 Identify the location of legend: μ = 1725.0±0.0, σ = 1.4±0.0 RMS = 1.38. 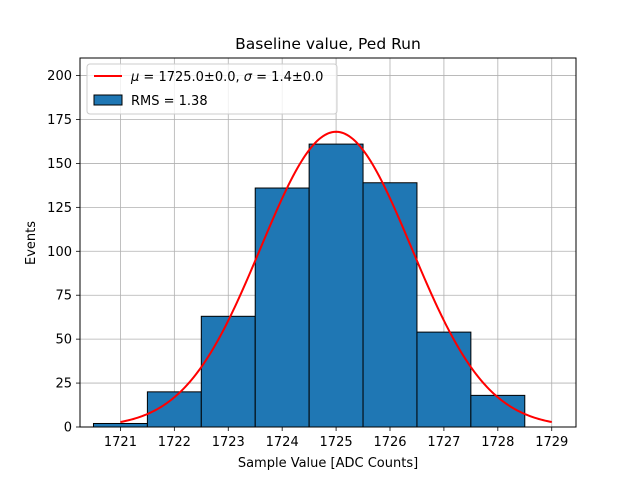
(212, 89).